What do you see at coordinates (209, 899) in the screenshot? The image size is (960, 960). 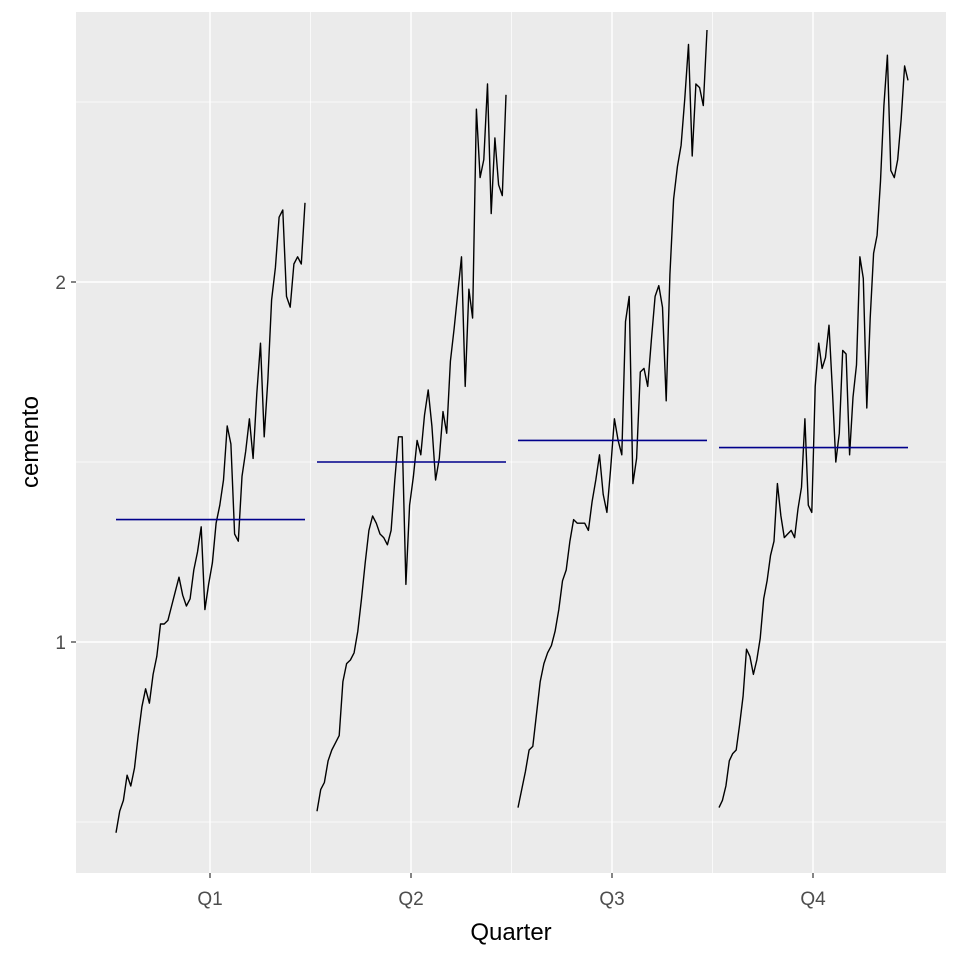 I see `x-tick-label: Q1` at bounding box center [209, 899].